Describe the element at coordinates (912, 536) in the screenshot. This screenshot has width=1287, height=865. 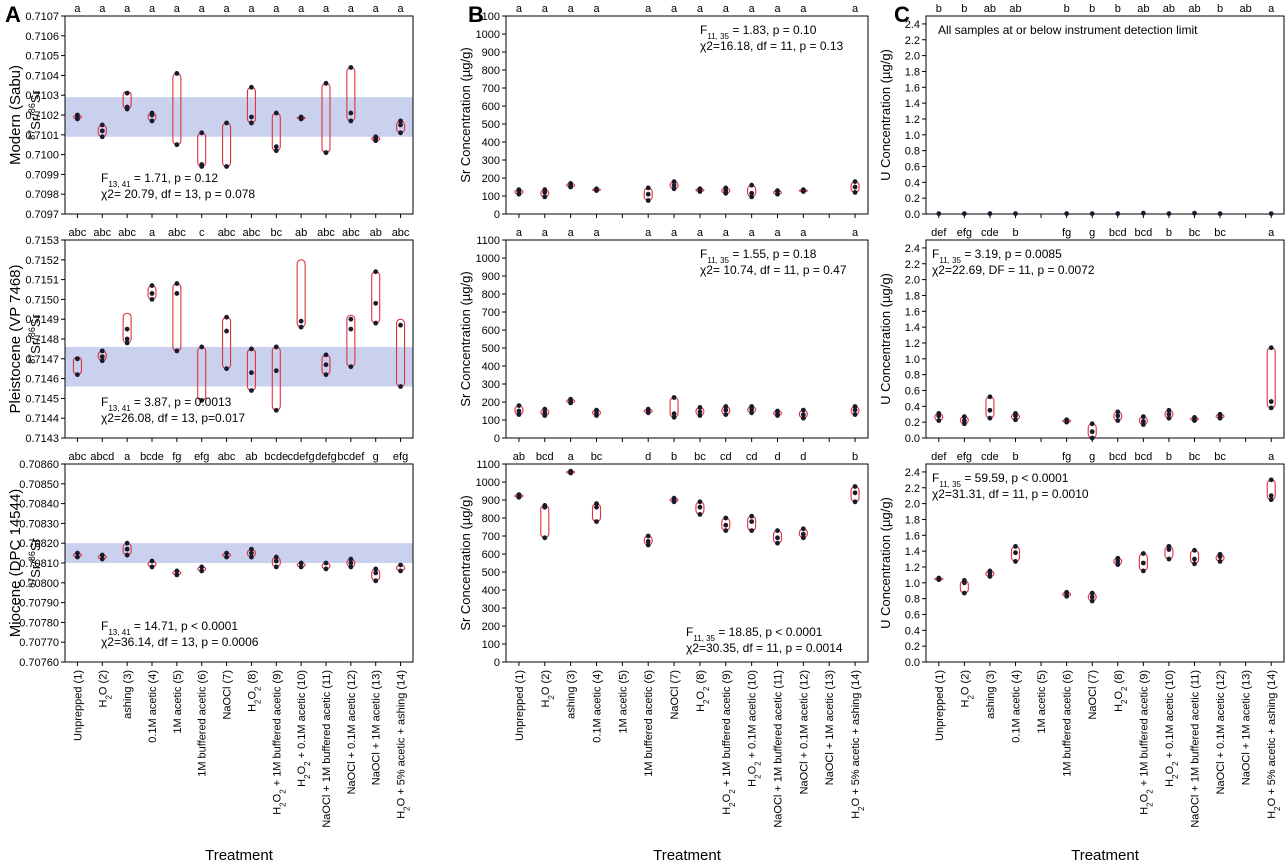
I see `y-tick-label: 1.6` at that location.